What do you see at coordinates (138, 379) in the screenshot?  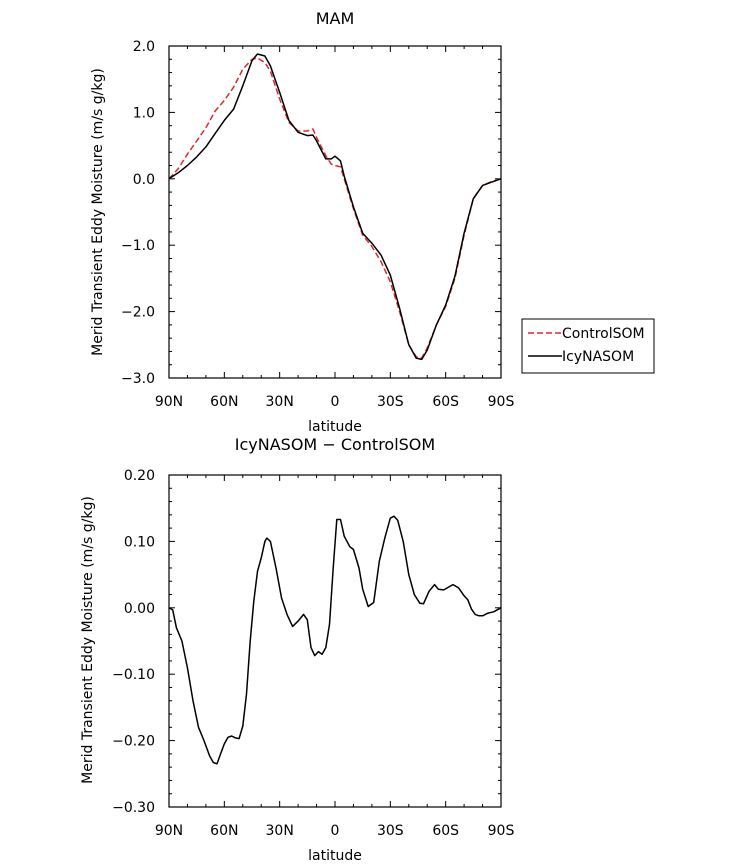 I see `y-tick-label: −3.0` at bounding box center [138, 379].